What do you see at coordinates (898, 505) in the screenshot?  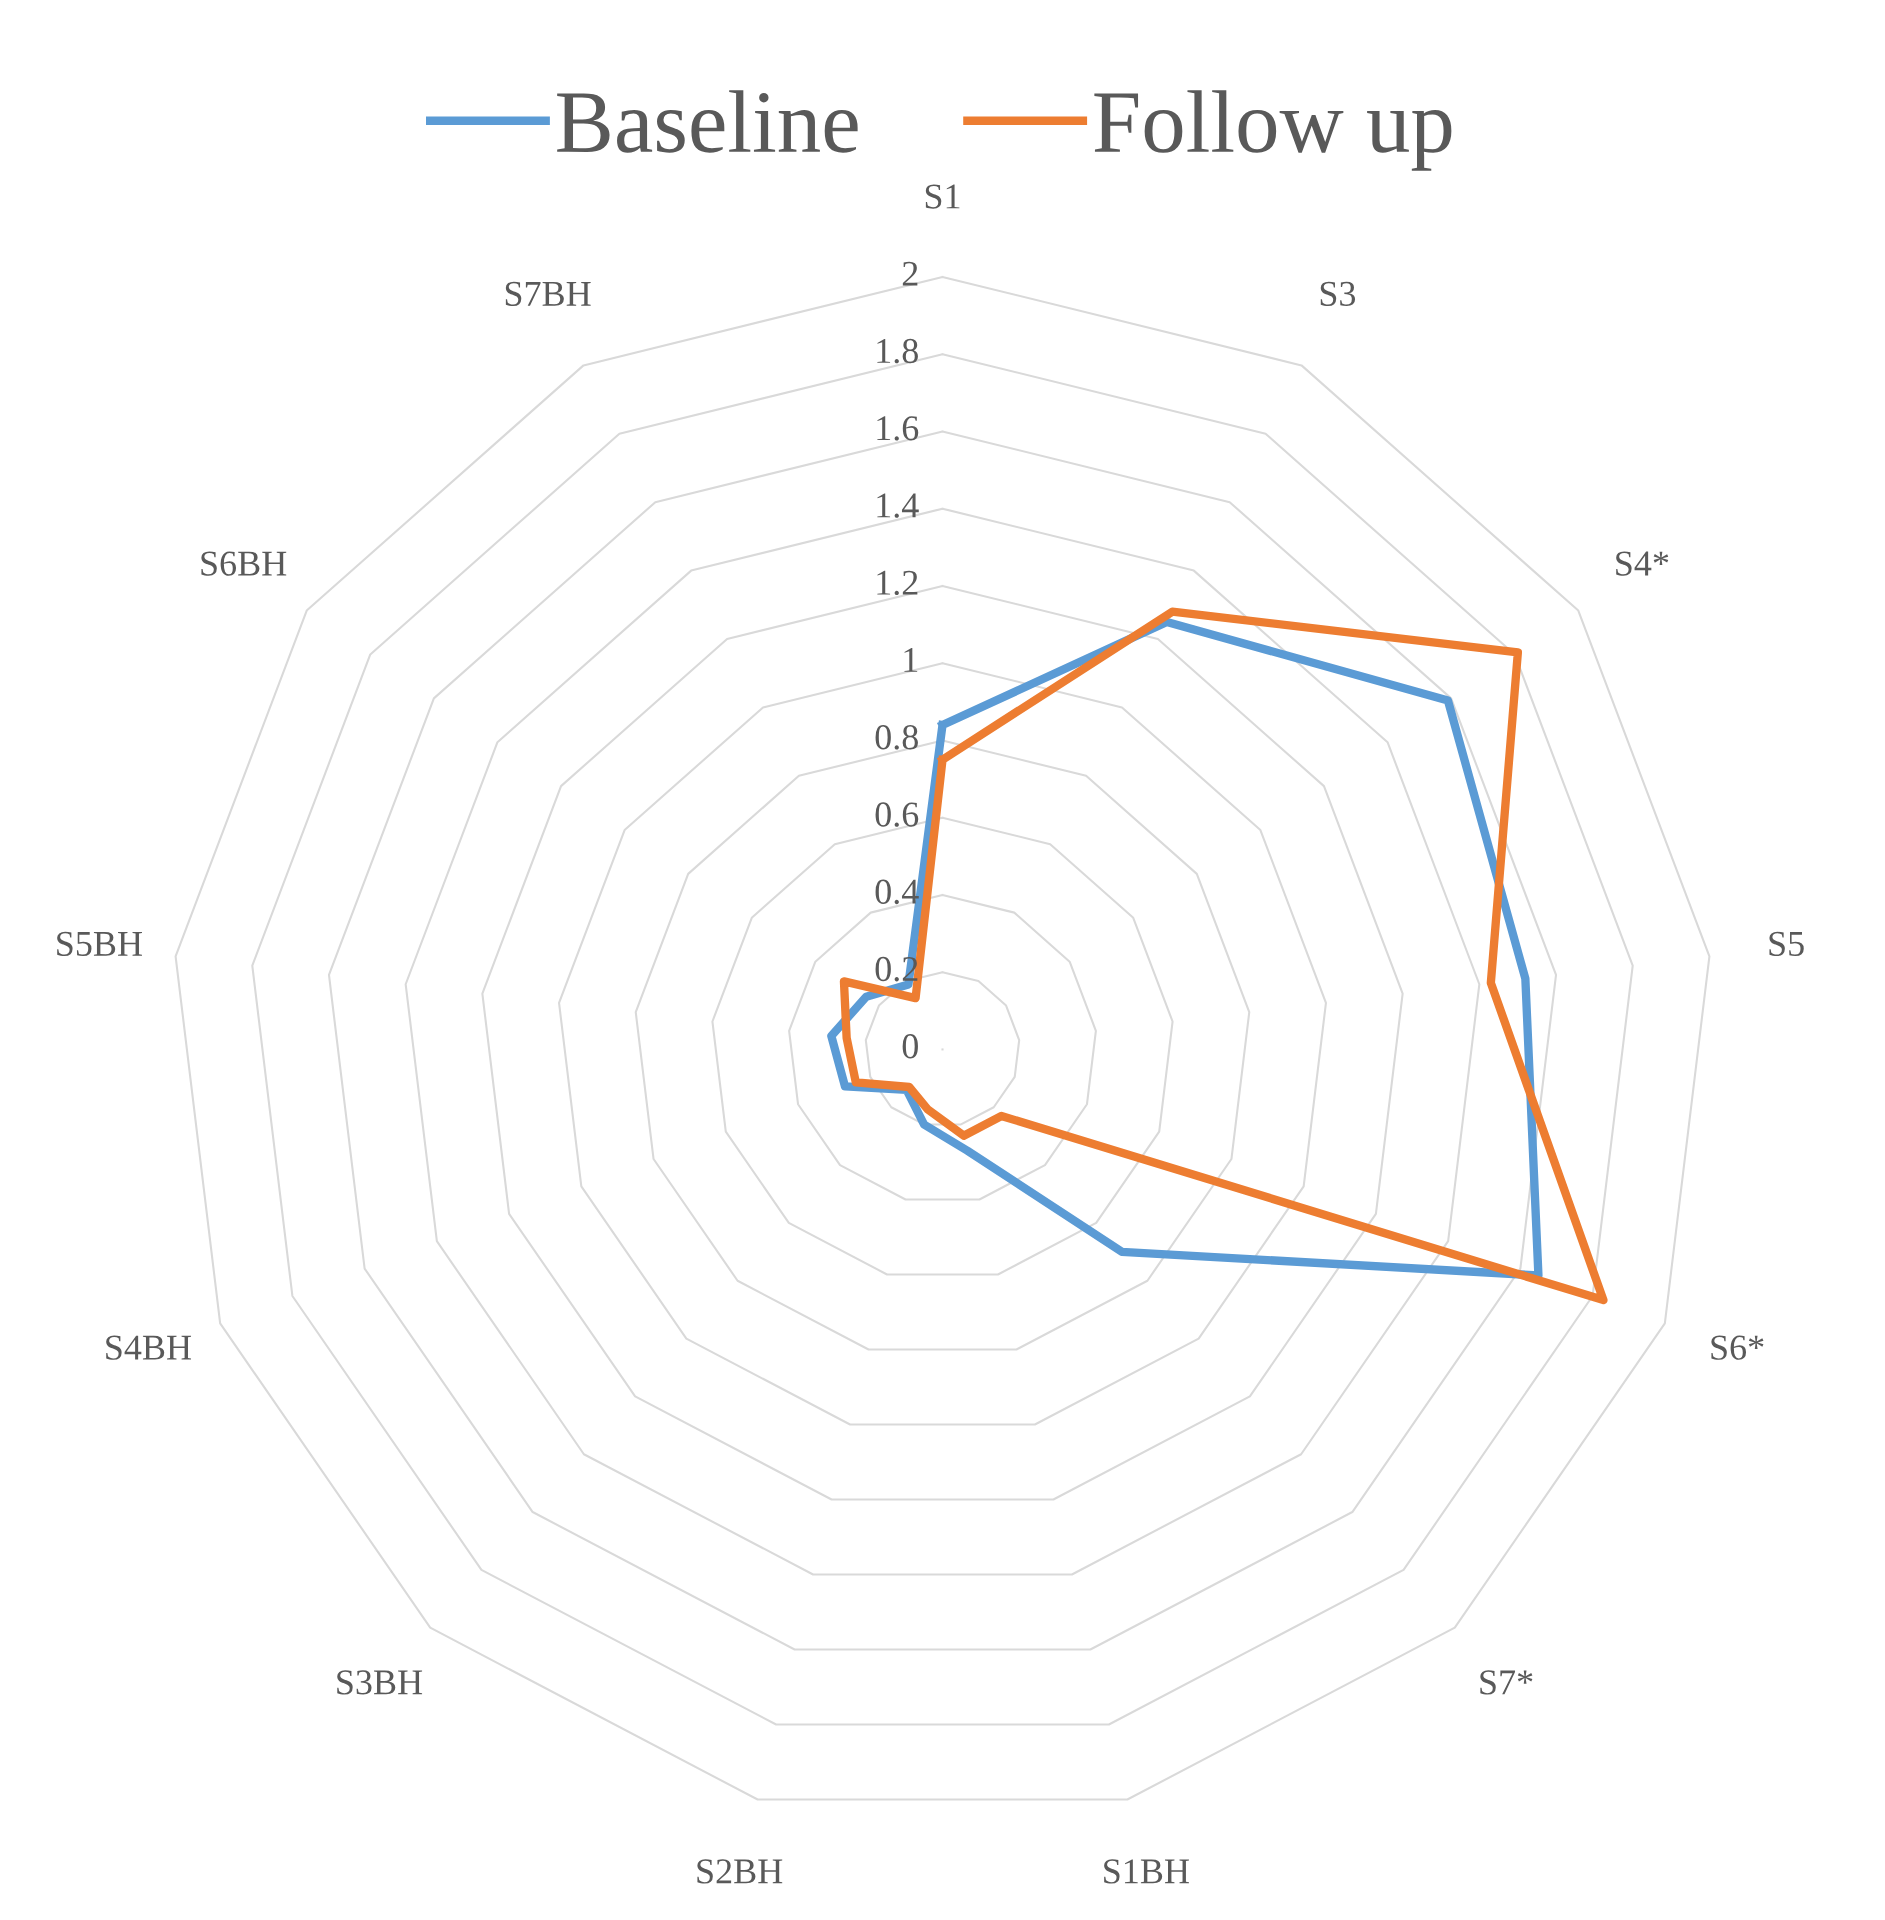 I see `y-tick-label: 1.4` at bounding box center [898, 505].